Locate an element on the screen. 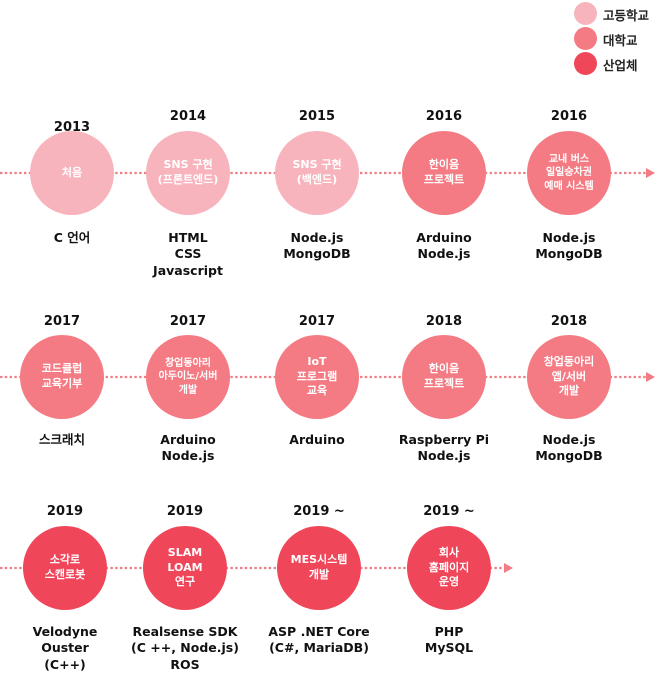 The height and width of the screenshot is (678, 661). legend-dot-university is located at coordinates (585, 38).